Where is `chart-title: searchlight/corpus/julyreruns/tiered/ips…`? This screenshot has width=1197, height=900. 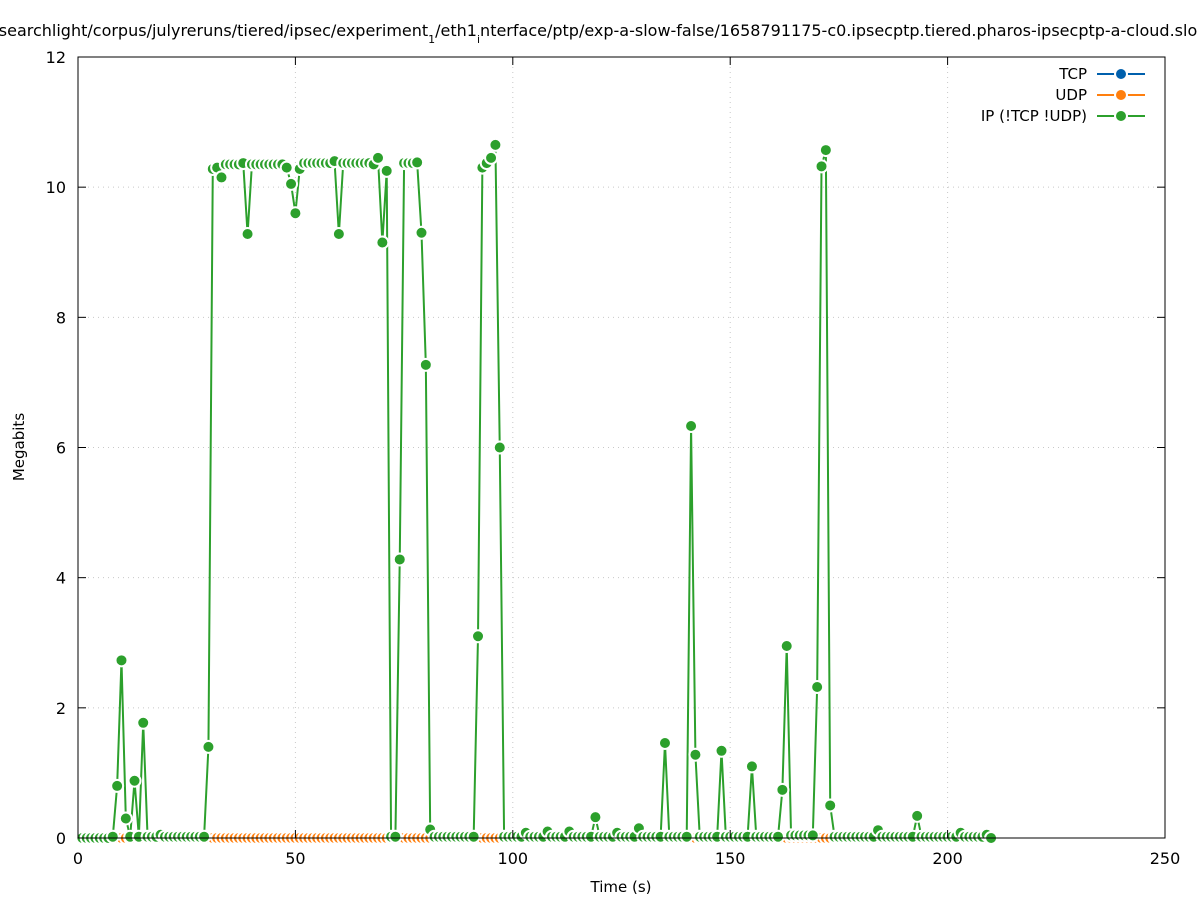
chart-title: searchlight/corpus/julyreruns/tiered/ips… is located at coordinates (598, 33).